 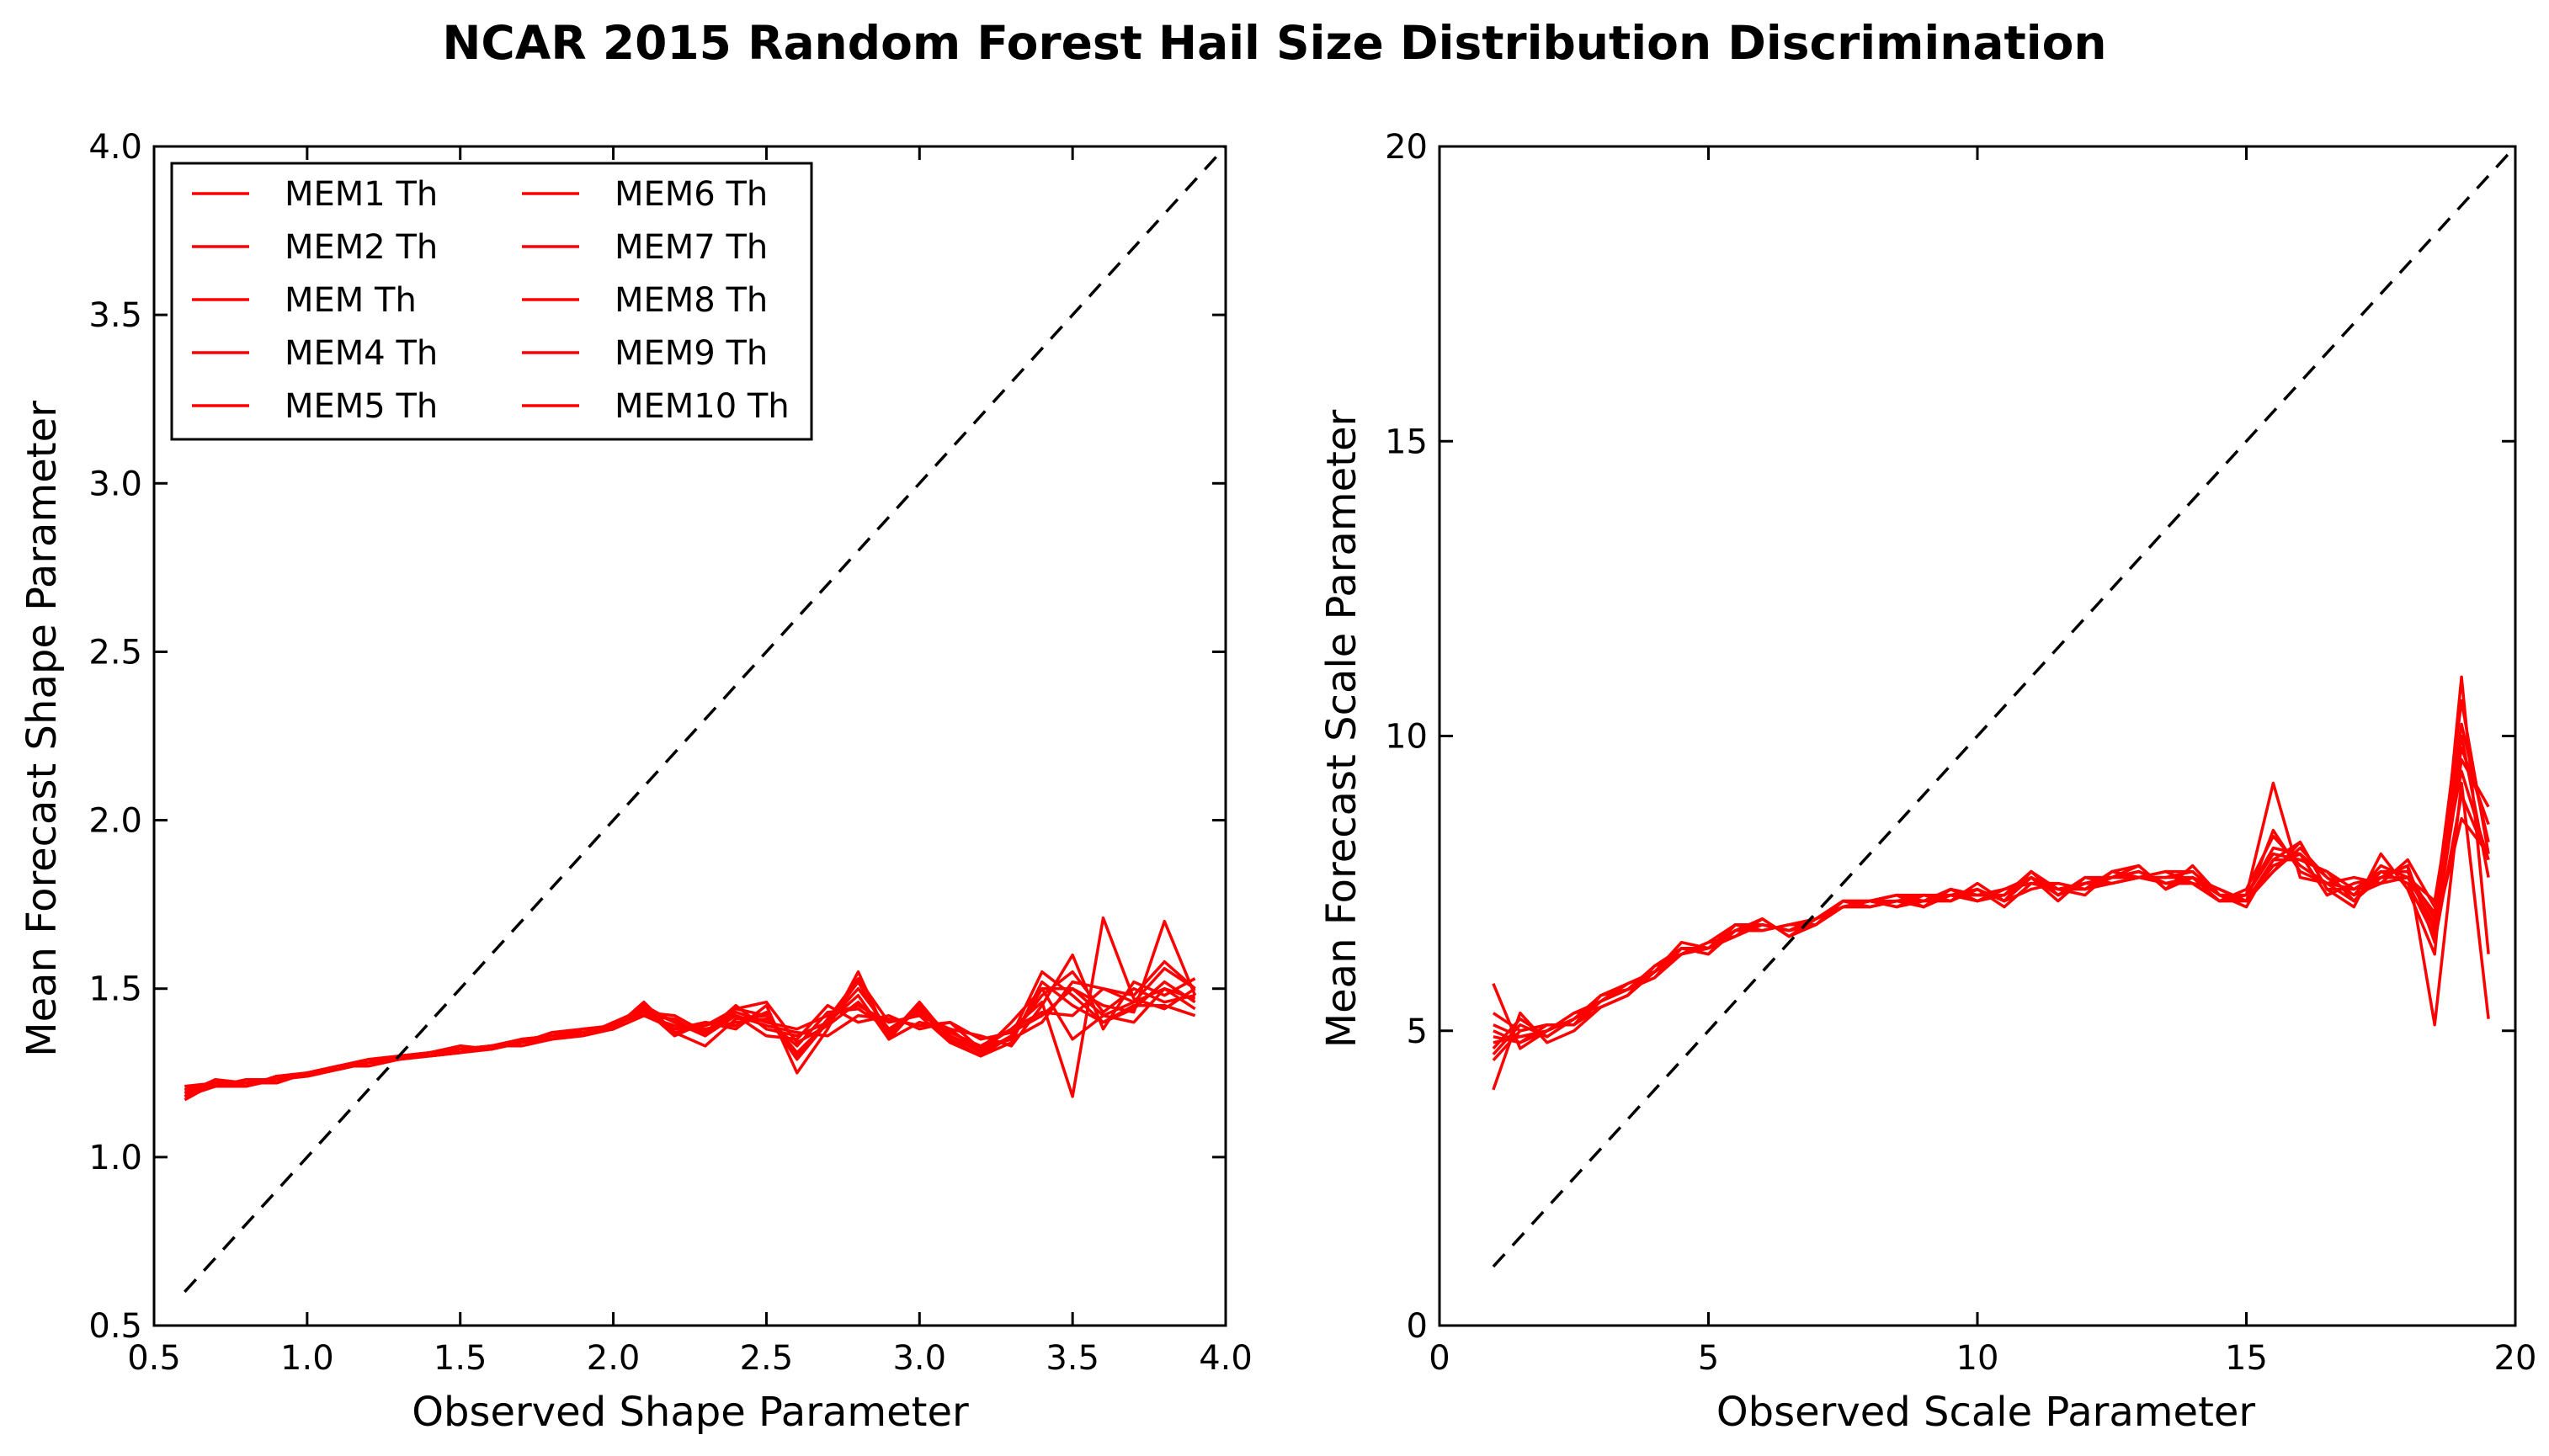 I want to click on left-y-tick-label: 2.5, so click(x=115, y=652).